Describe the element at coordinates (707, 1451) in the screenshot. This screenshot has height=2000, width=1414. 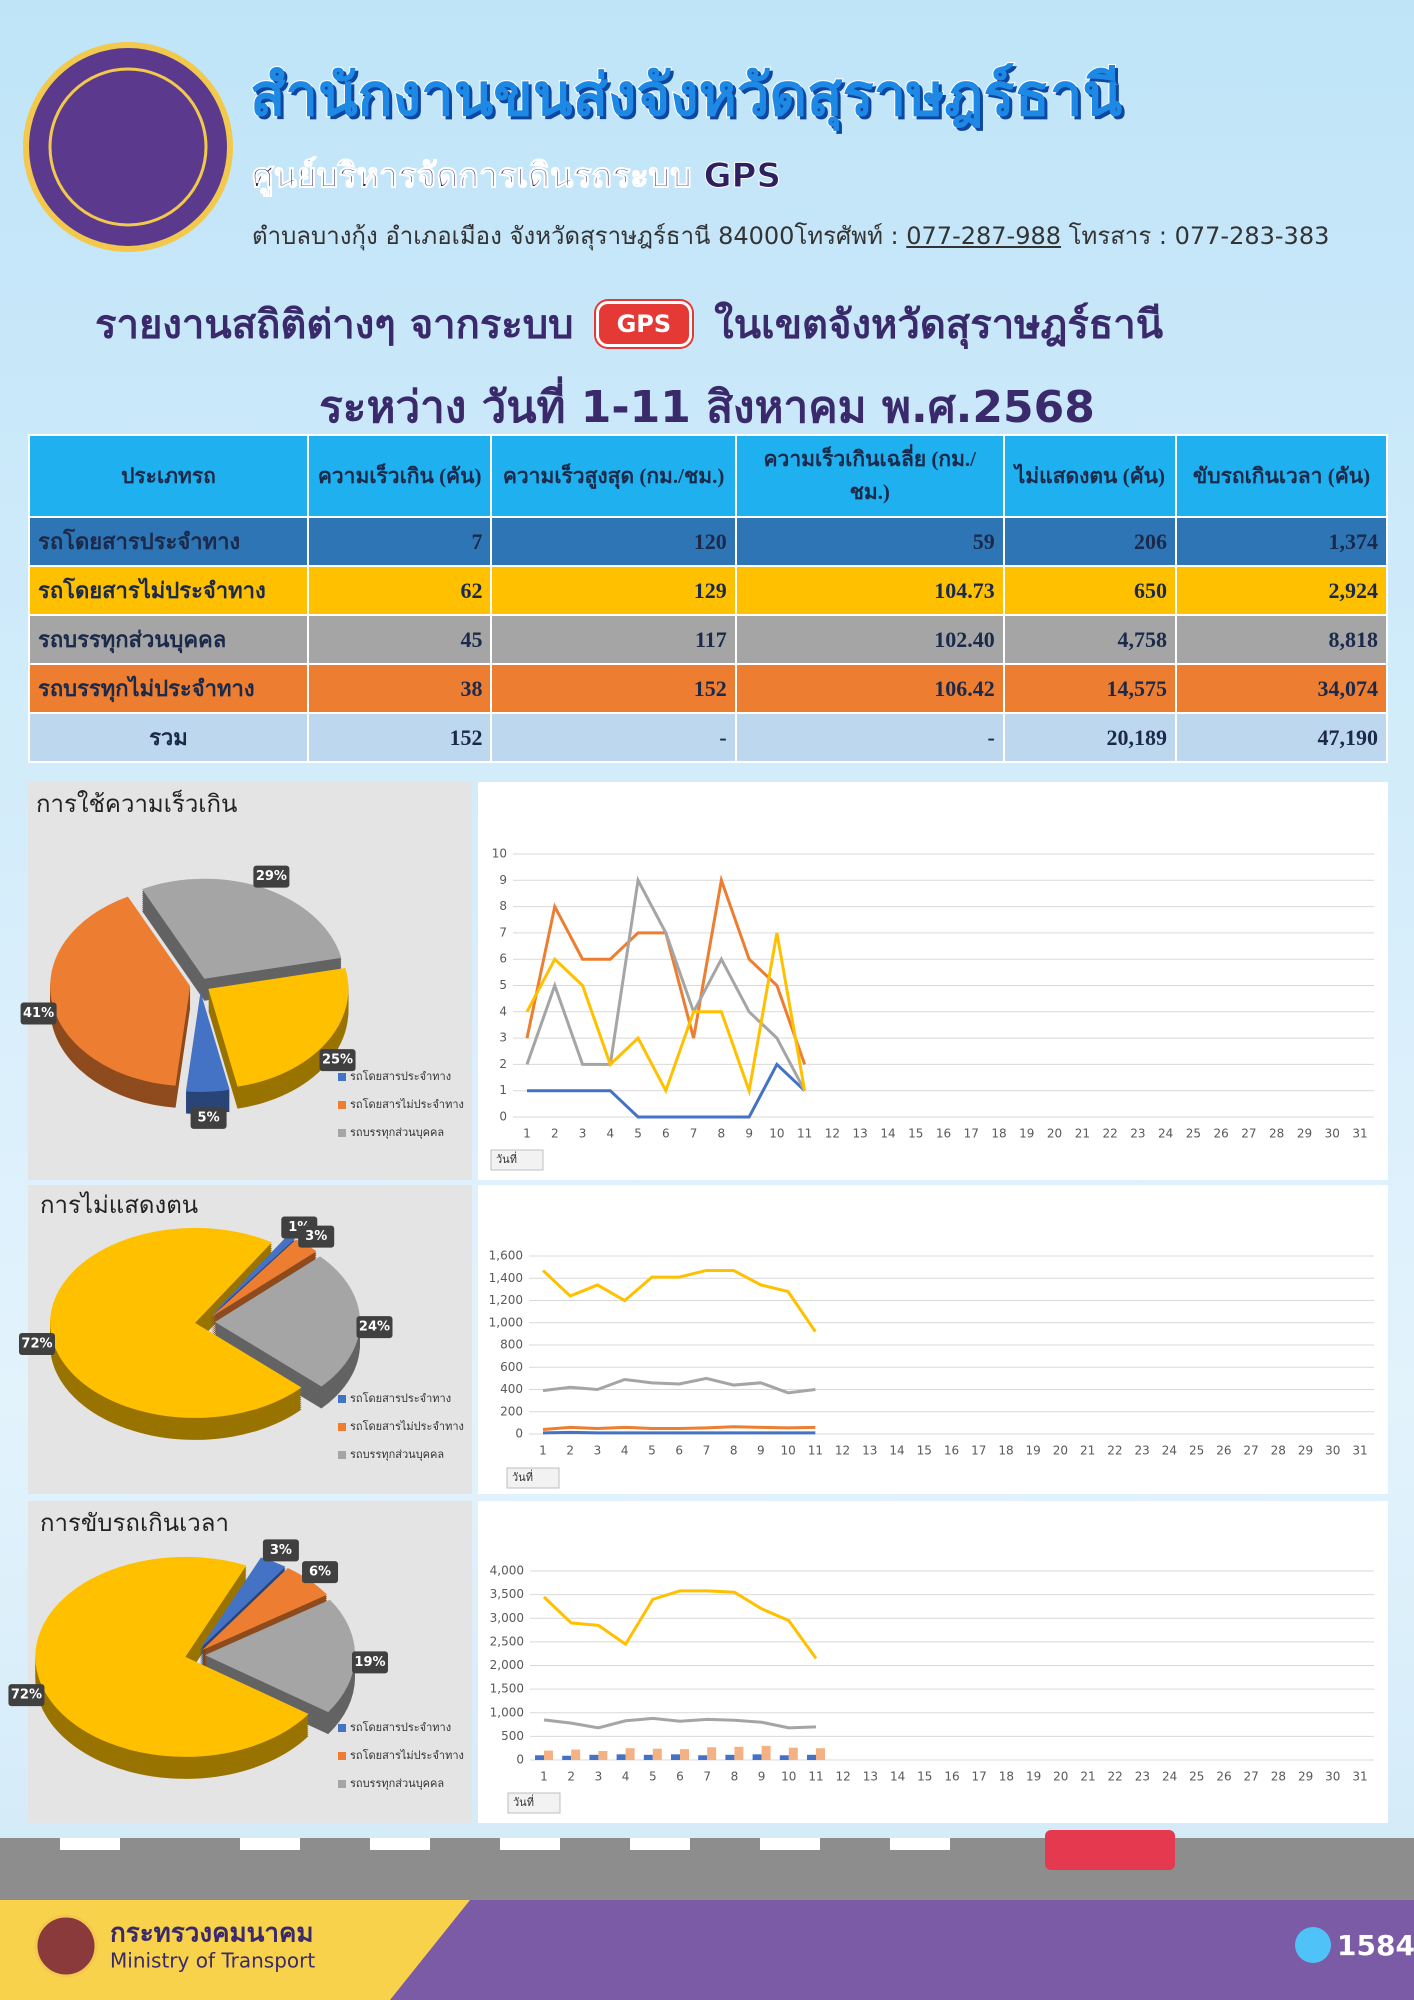
I see `x-tick-label: 7` at that location.